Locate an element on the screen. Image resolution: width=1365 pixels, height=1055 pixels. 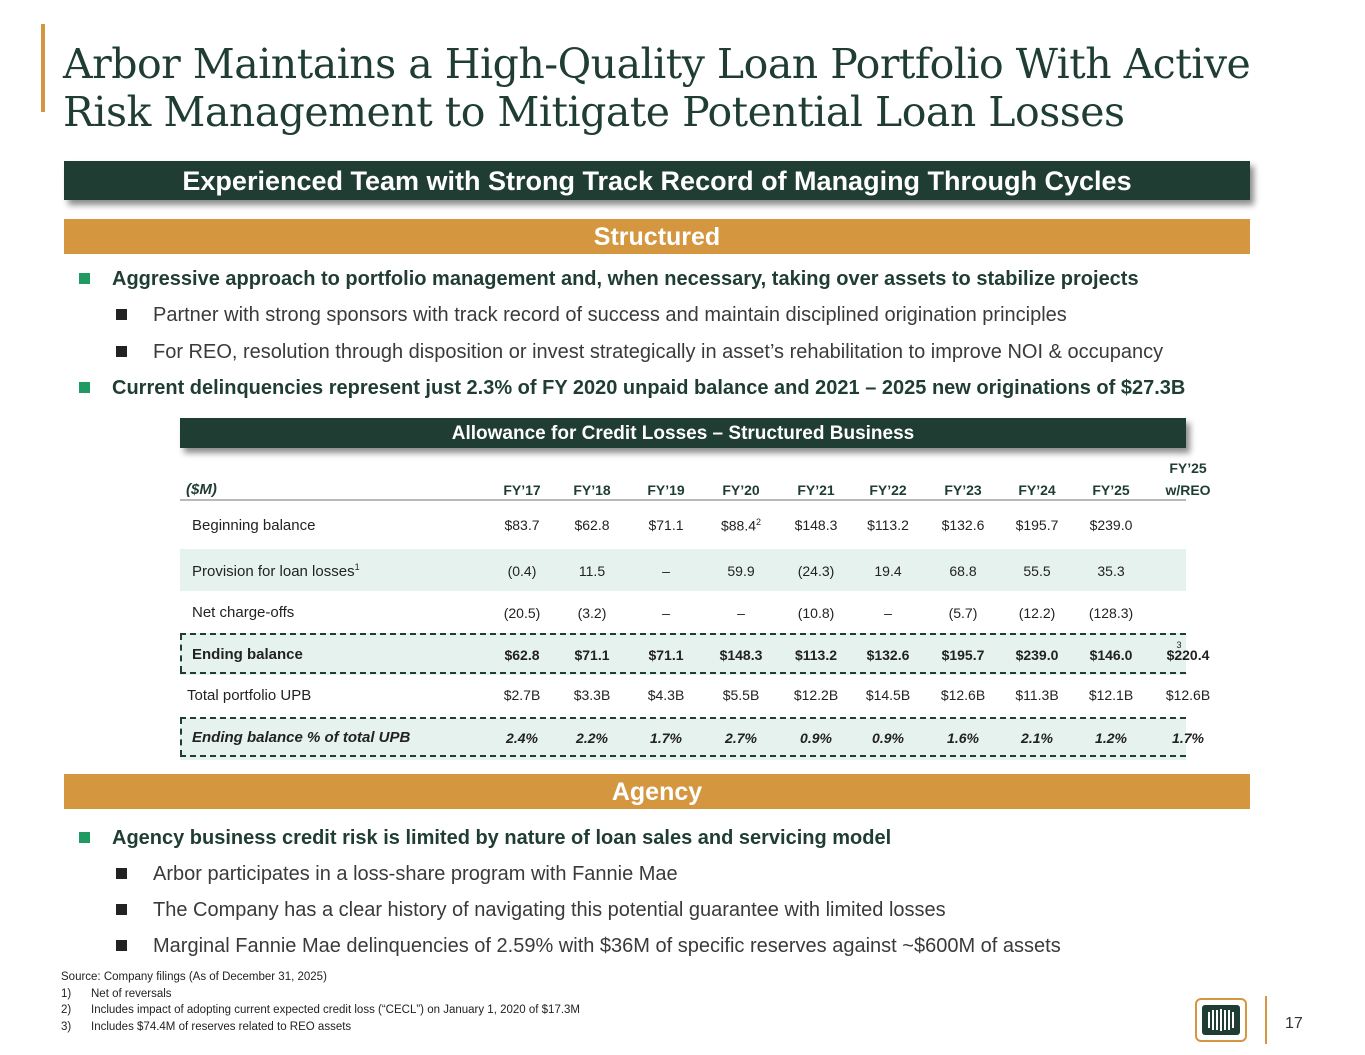
table-cell: (0.4) is located at coordinates (522, 571).